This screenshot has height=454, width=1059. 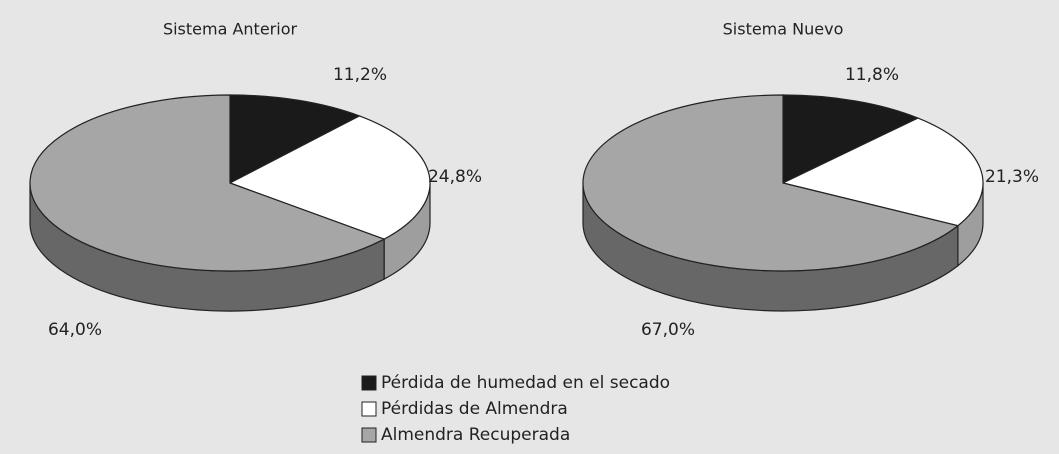 What do you see at coordinates (872, 75) in the screenshot?
I see `data-label: 11,8%` at bounding box center [872, 75].